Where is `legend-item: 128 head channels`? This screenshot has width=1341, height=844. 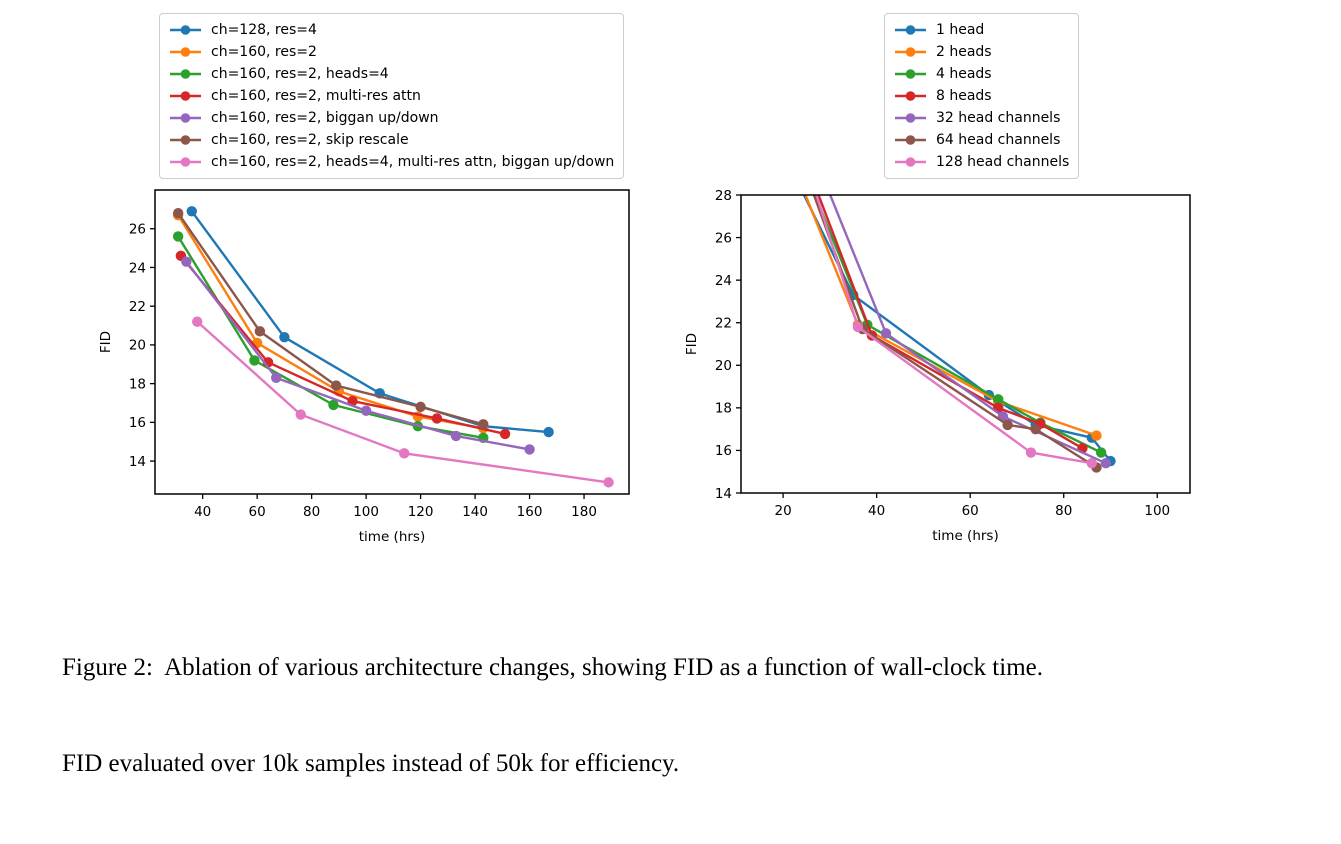 legend-item: 128 head channels is located at coordinates (981, 162).